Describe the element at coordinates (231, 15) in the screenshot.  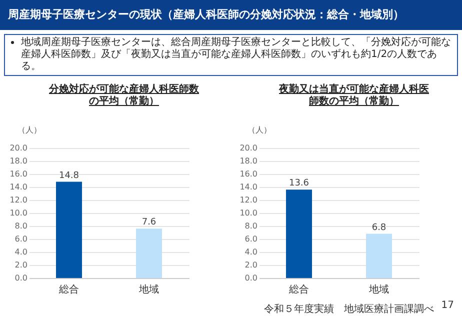
I see `text: 周産期母子医療センターの現状（産婦人科医師の分娩対応状況：総合・地域別）` at that location.